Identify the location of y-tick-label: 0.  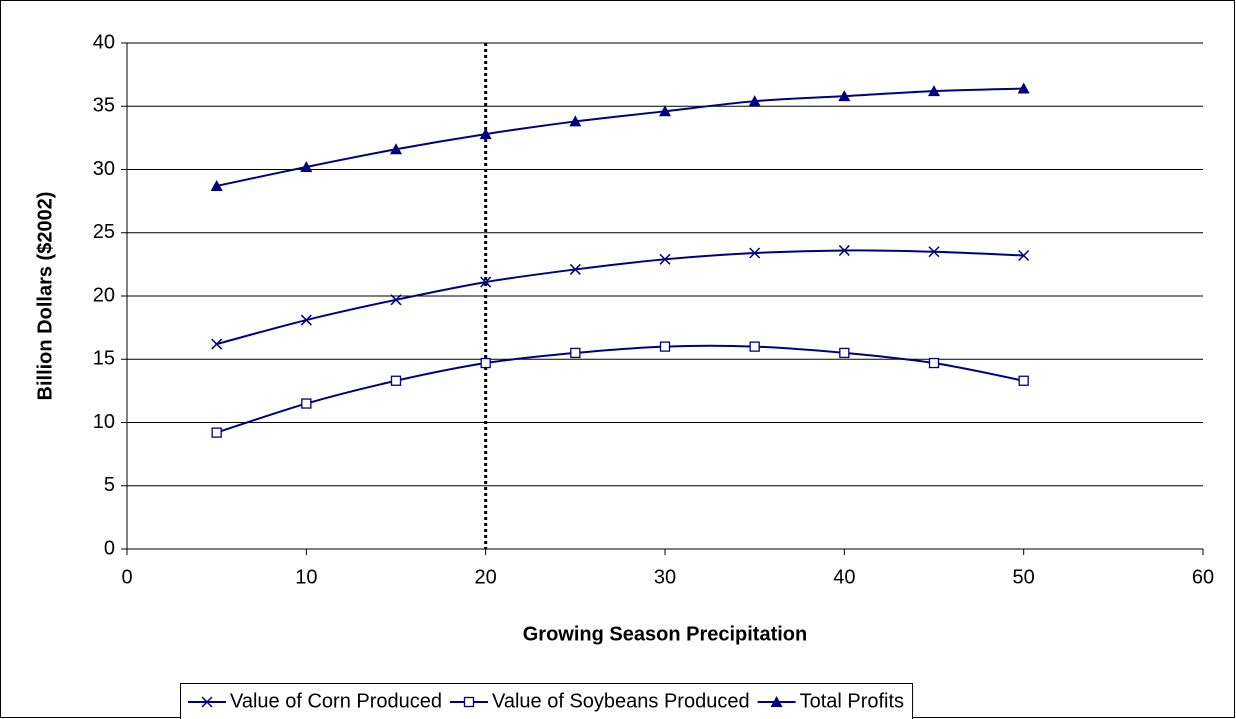
(109, 548).